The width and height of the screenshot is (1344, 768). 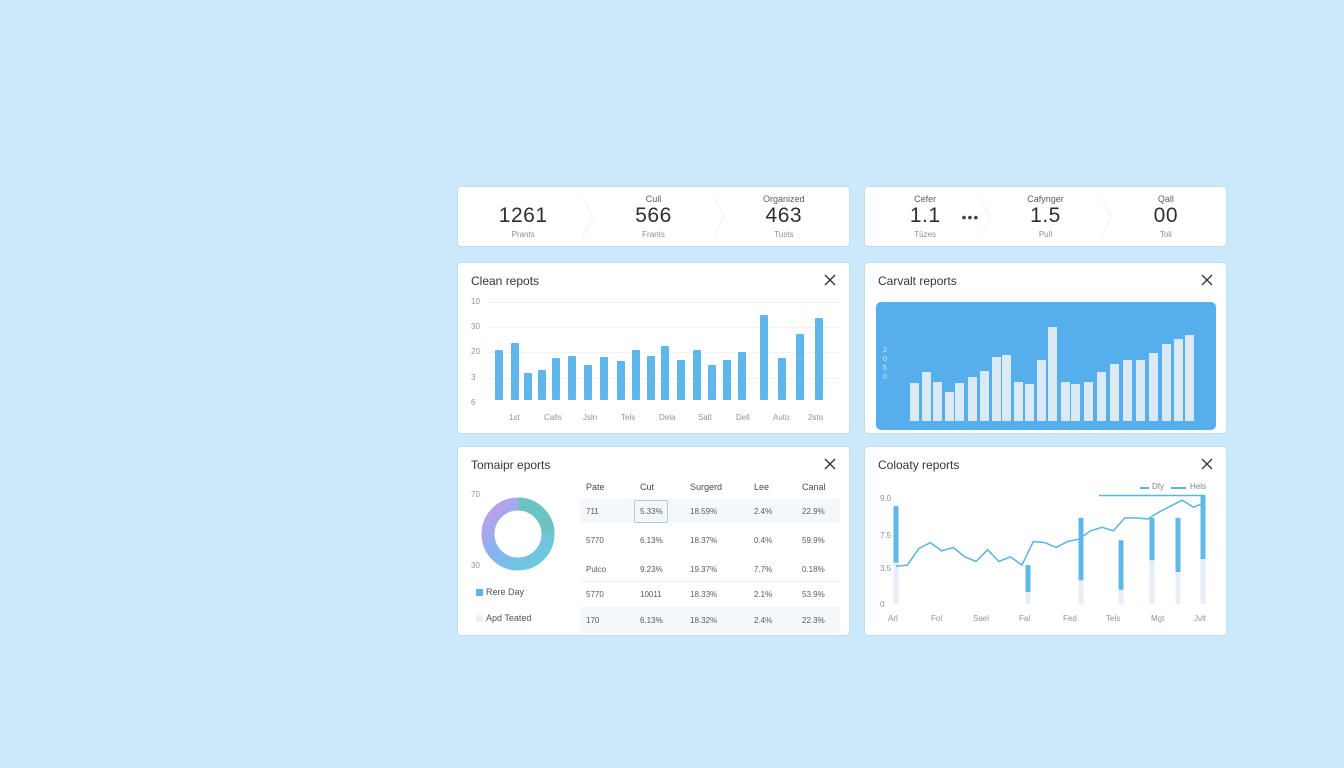 What do you see at coordinates (886, 568) in the screenshot?
I see `y-tick-label: 3.5` at bounding box center [886, 568].